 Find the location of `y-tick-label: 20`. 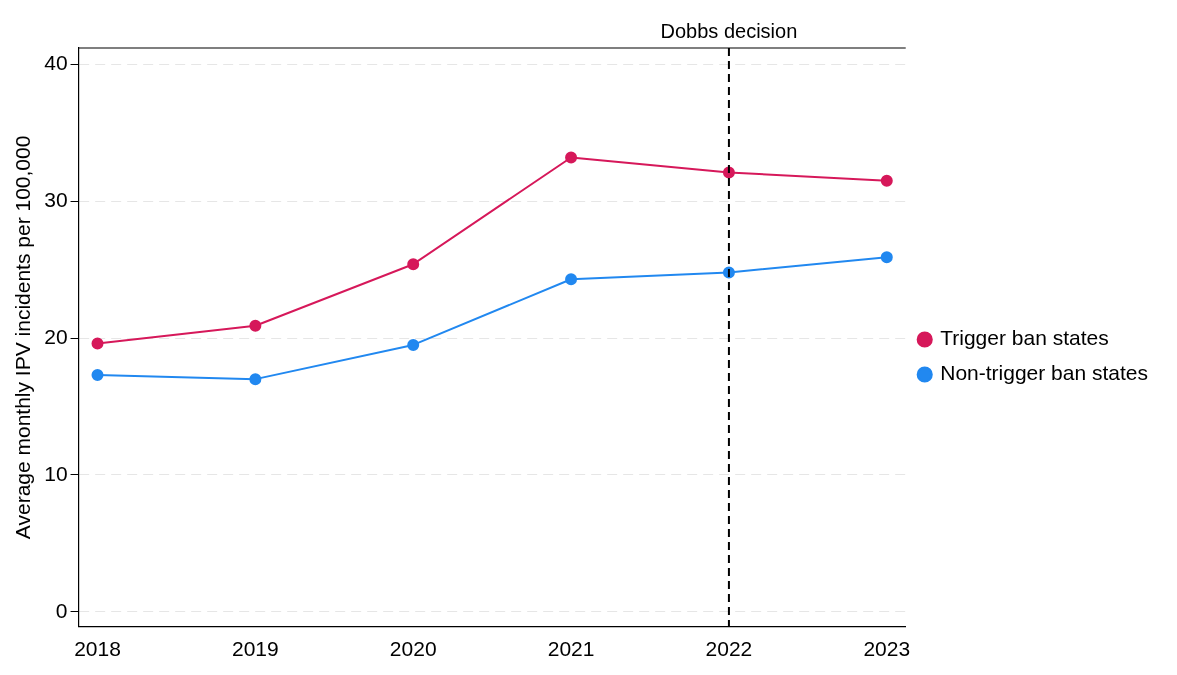

y-tick-label: 20 is located at coordinates (56, 336).